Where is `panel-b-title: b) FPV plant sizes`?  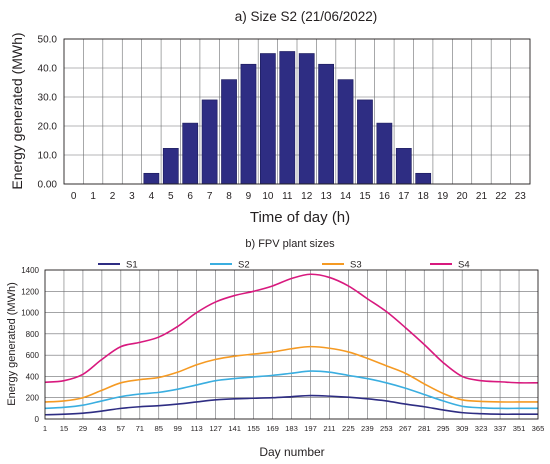 panel-b-title: b) FPV plant sizes is located at coordinates (290, 244).